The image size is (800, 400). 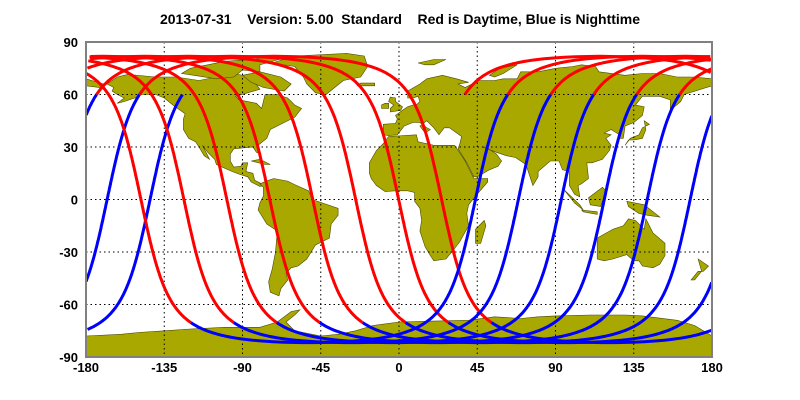 What do you see at coordinates (320, 74) in the screenshot?
I see `land-greenland` at bounding box center [320, 74].